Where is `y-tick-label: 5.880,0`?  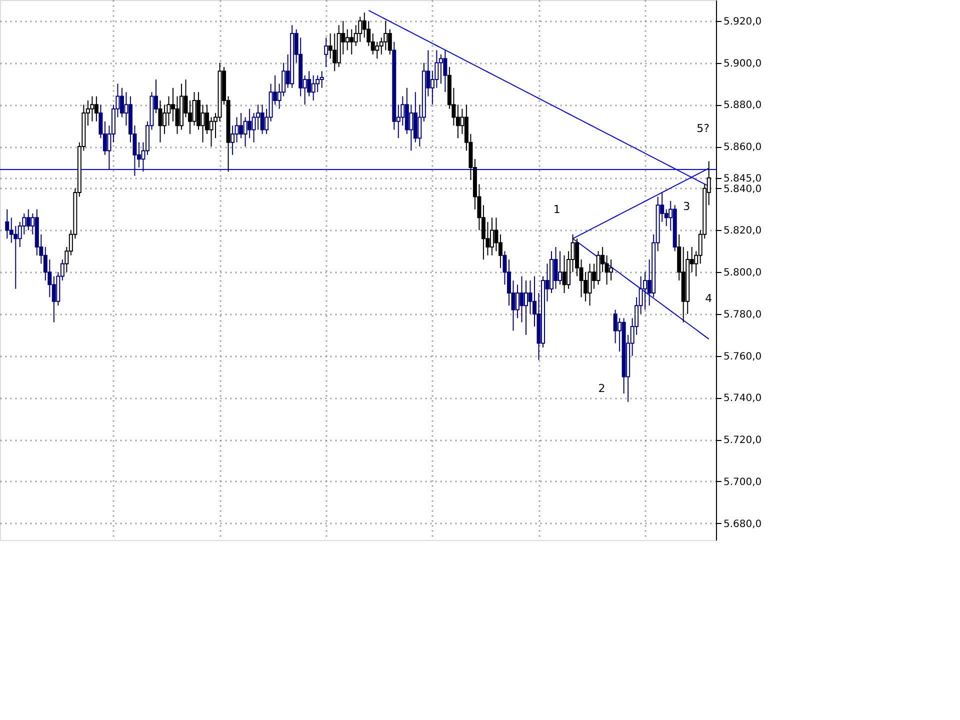
y-tick-label: 5.880,0 is located at coordinates (743, 106).